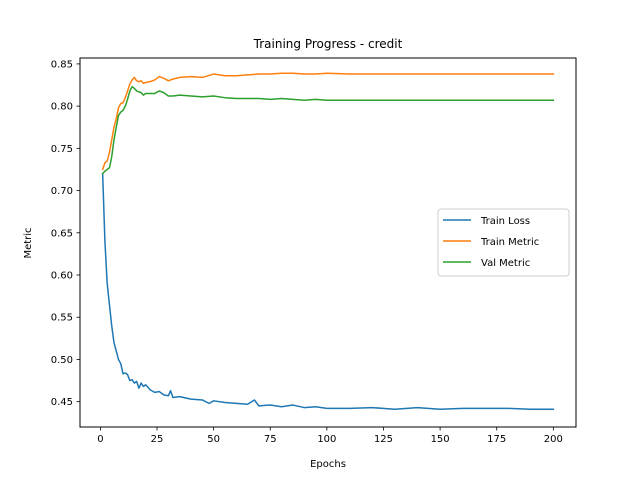 The image size is (640, 480). I want to click on x-tick-label: 150, so click(440, 439).